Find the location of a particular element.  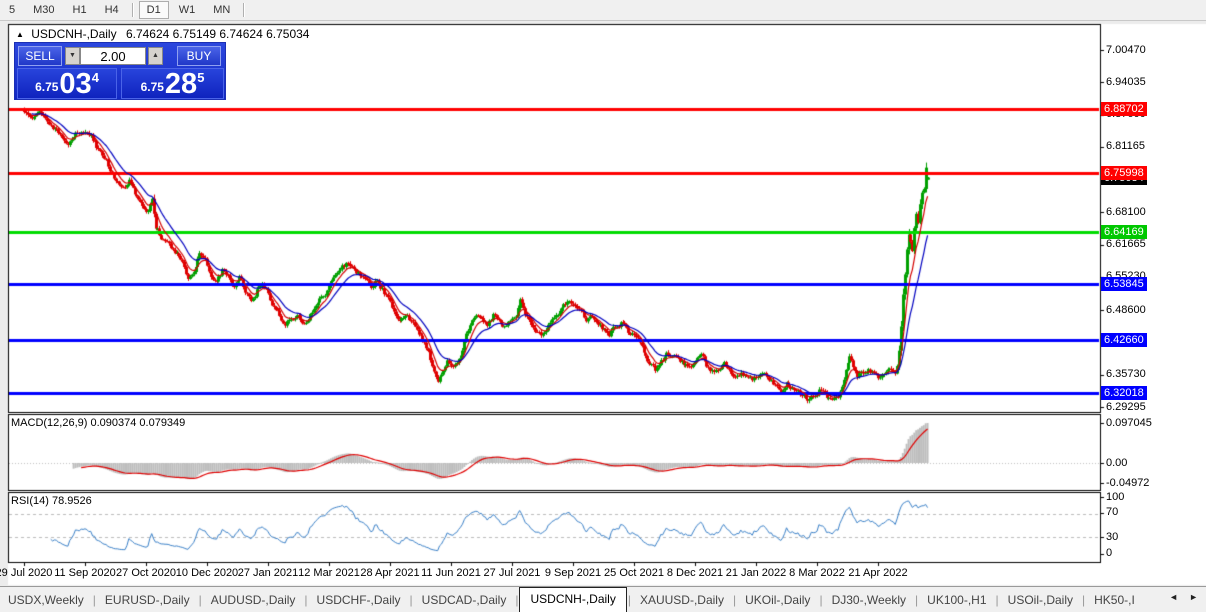

rsi-axis-label: 100 is located at coordinates (1115, 496).